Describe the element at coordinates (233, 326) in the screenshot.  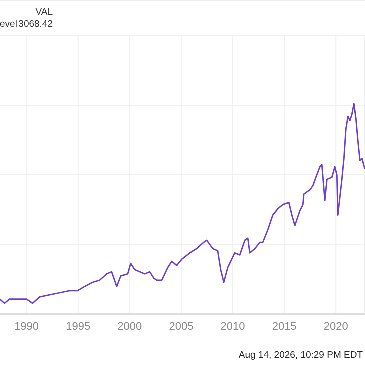
I see `x-tick-label: 2010` at that location.